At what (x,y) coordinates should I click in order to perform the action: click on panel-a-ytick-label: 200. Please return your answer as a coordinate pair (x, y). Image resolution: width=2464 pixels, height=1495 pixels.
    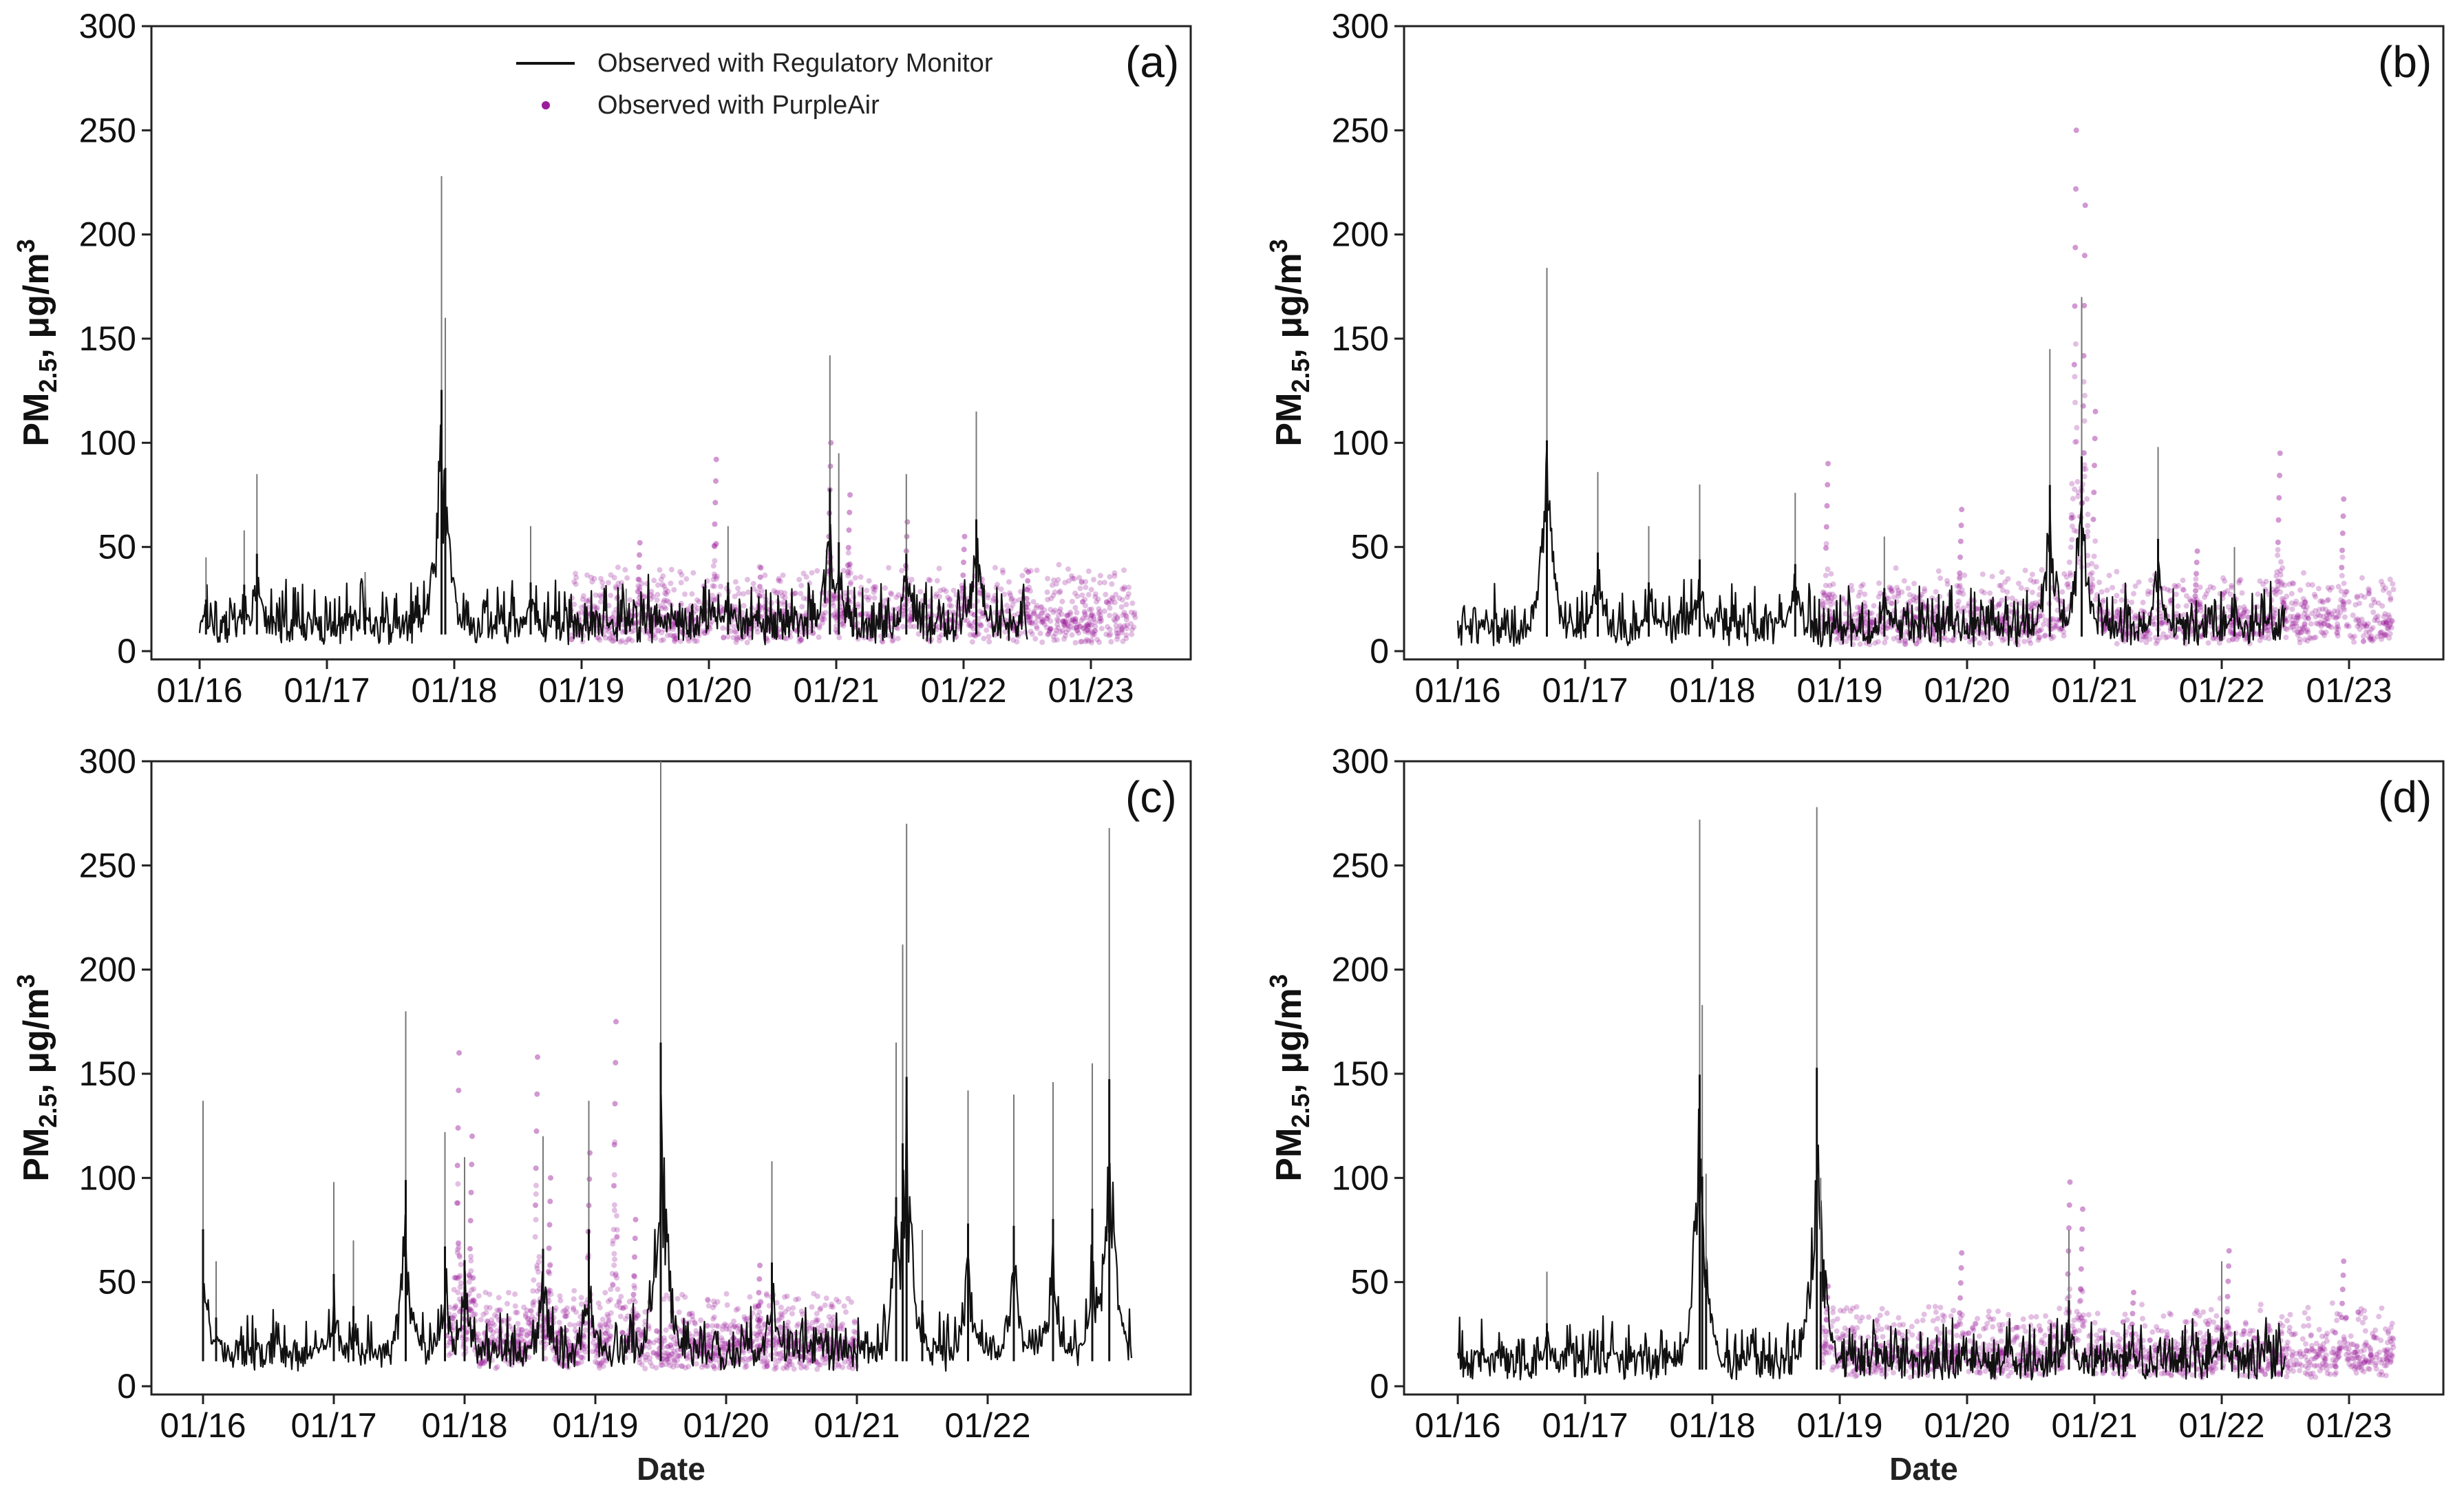
    Looking at the image, I should click on (107, 234).